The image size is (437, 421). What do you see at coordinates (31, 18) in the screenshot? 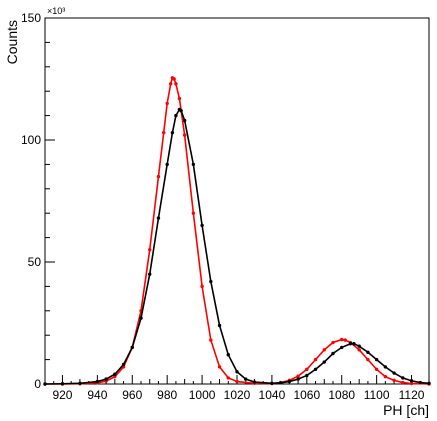
I see `y-tick-label: 150` at bounding box center [31, 18].